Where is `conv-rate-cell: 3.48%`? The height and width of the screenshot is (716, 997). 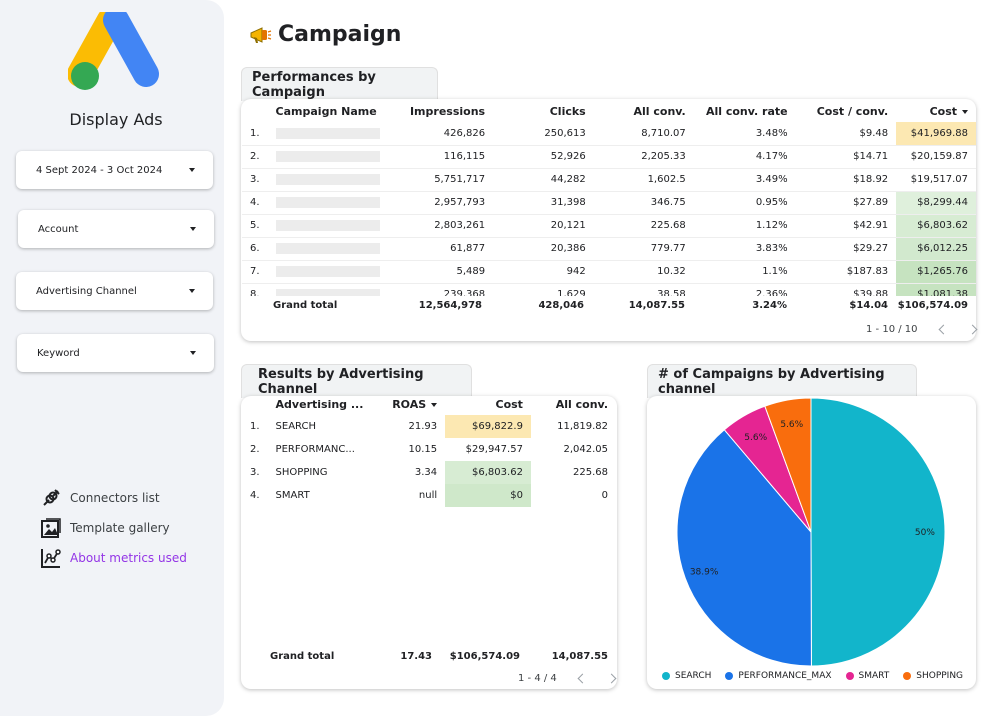
conv-rate-cell: 3.48% is located at coordinates (744, 134).